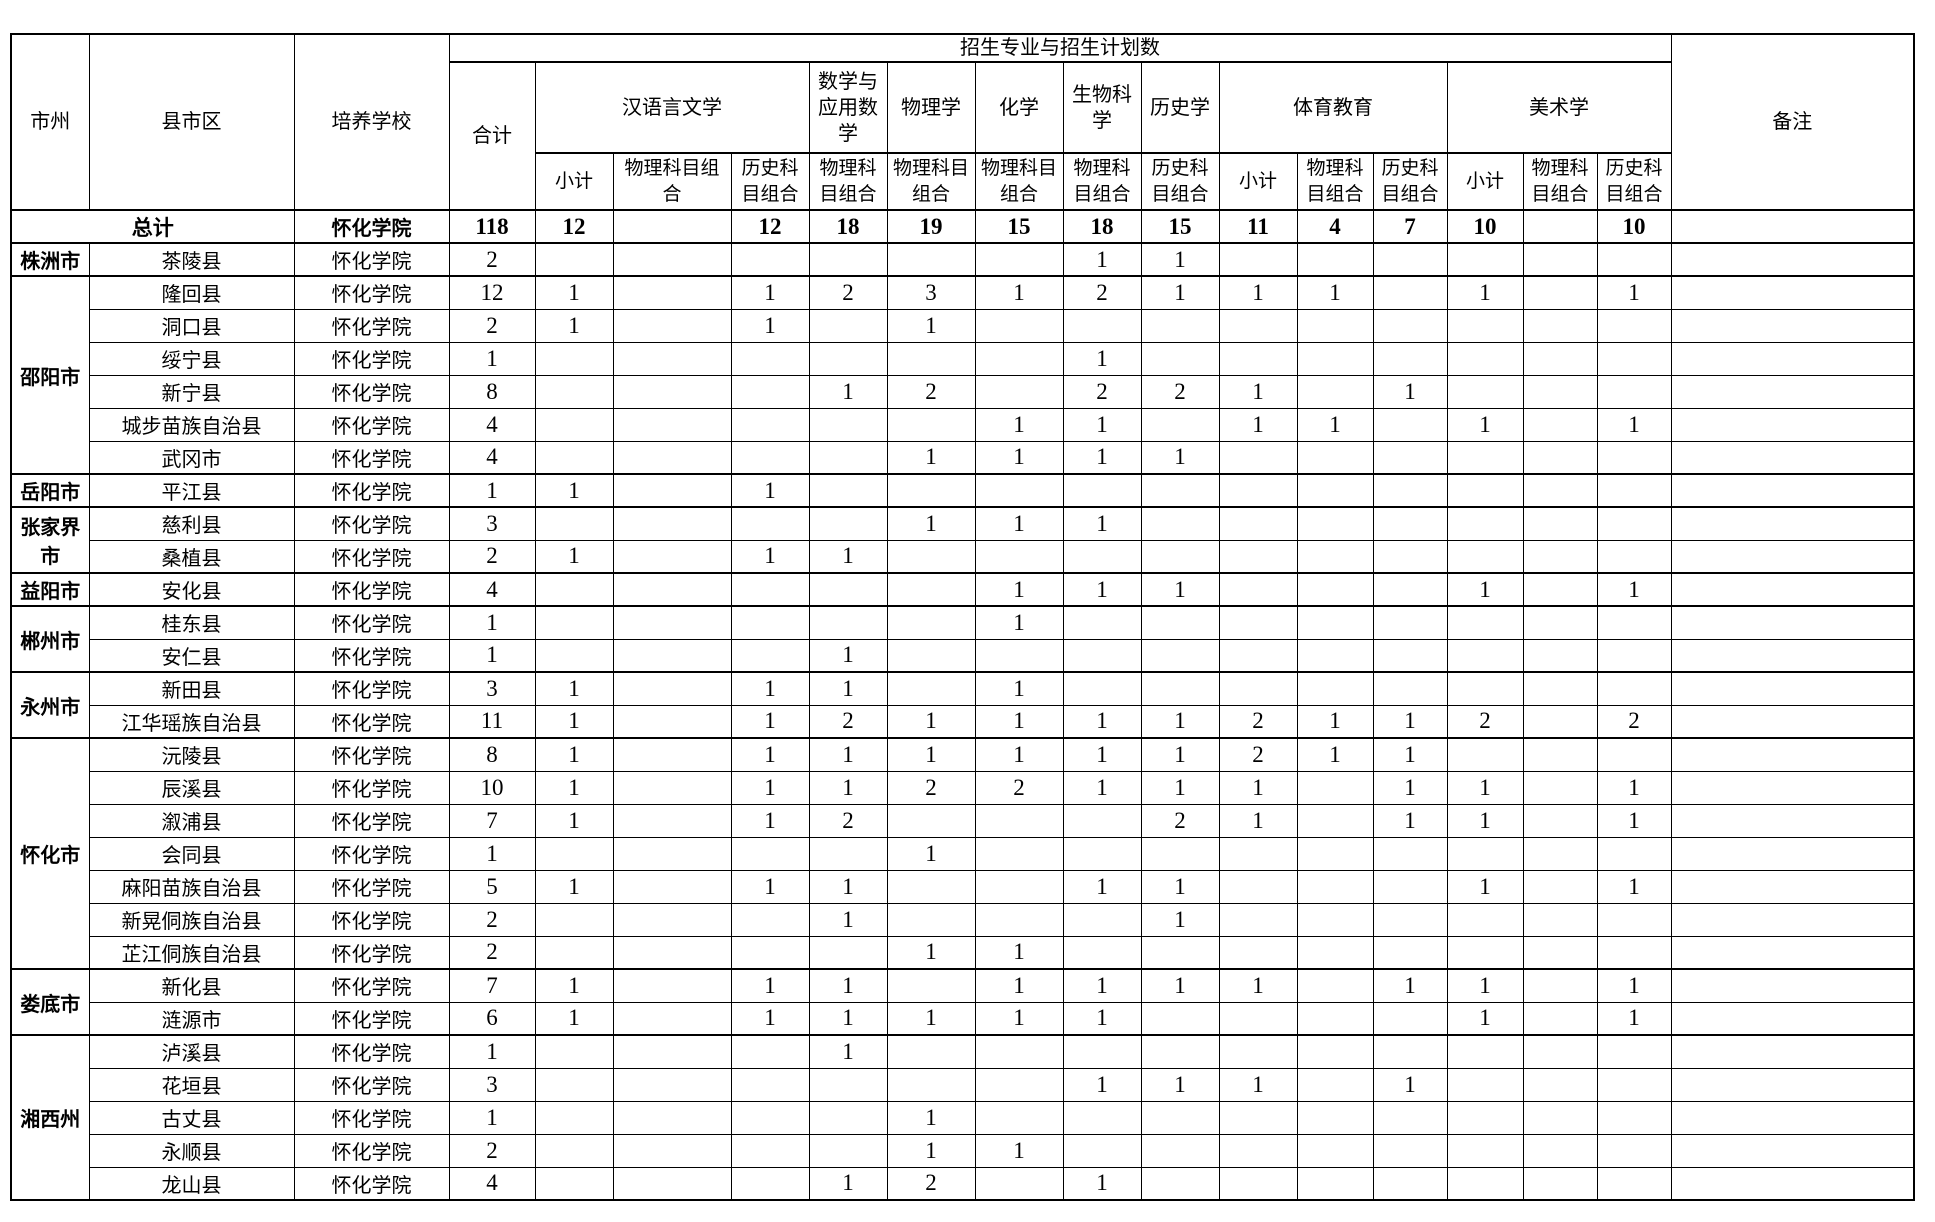  I want to click on city-cell: 湘西州, so click(50, 1117).